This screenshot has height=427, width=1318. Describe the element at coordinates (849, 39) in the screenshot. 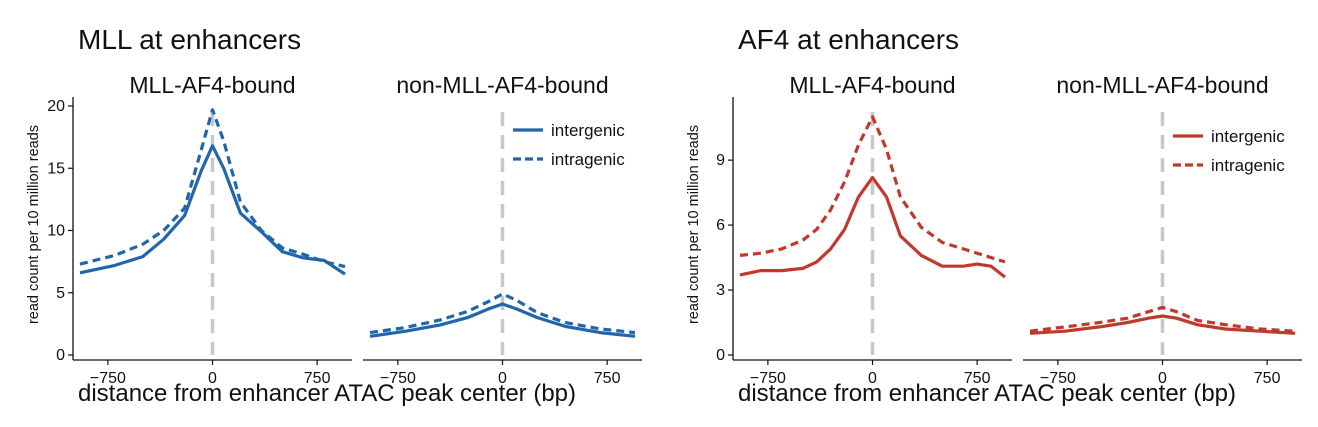

I see `figure-title-af4: AF4 at enhancers` at that location.